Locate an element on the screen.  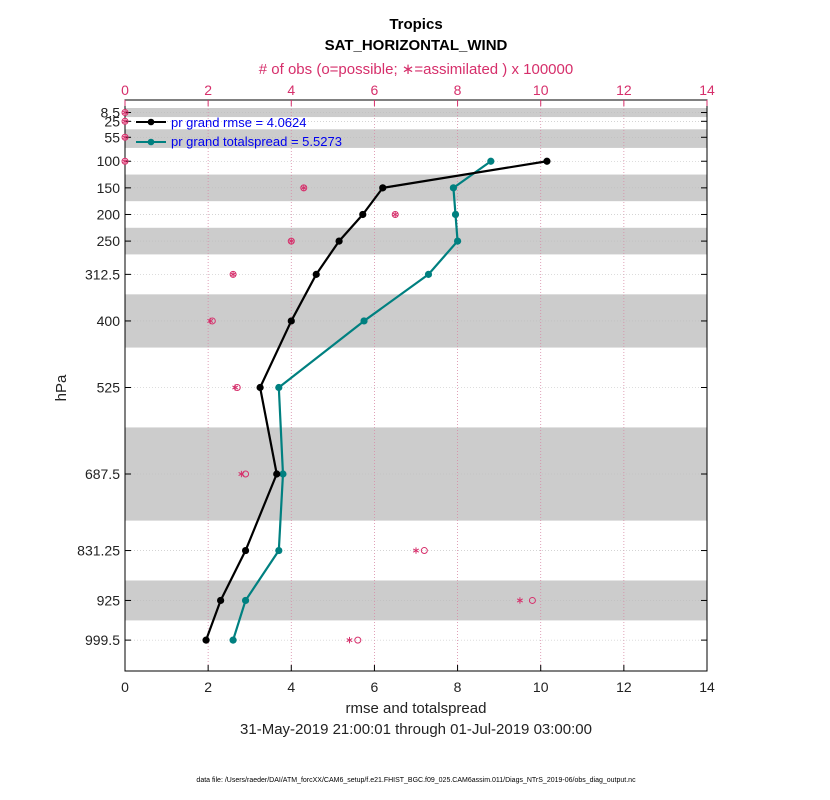
top-tick-label-2: 2 is located at coordinates (208, 90).